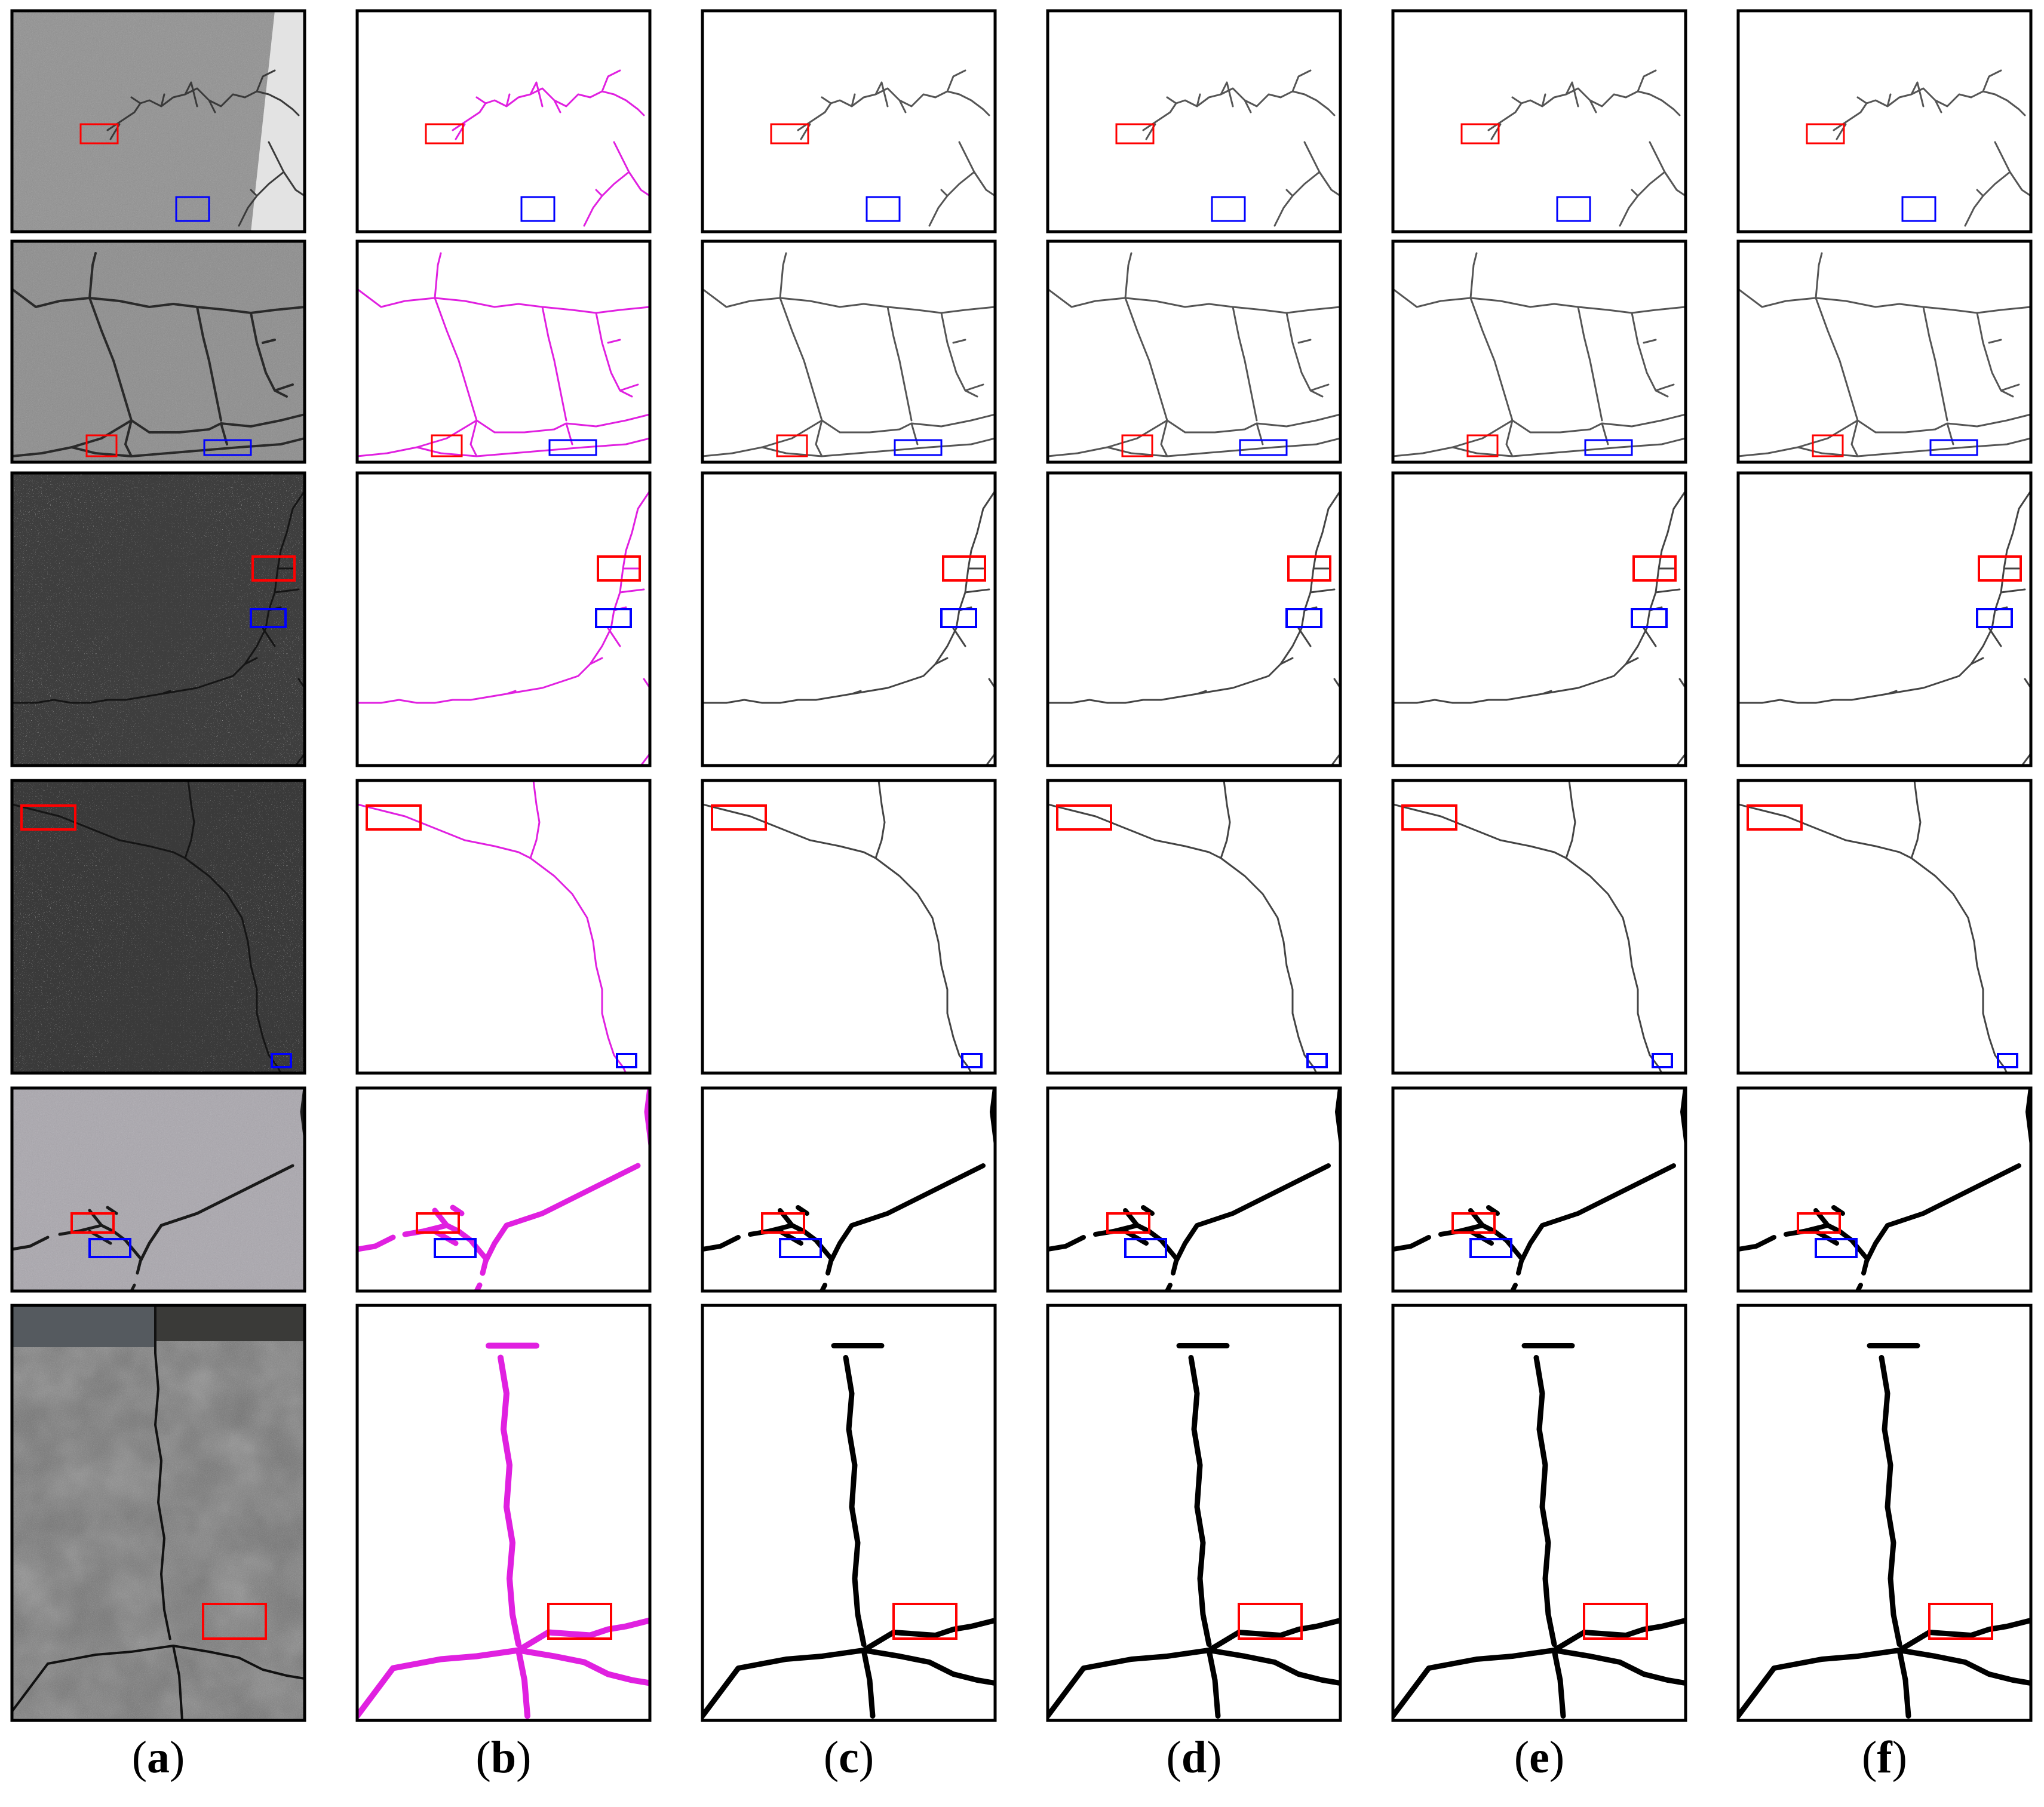  I want to click on panel-label-e: (e), so click(1539, 1757).